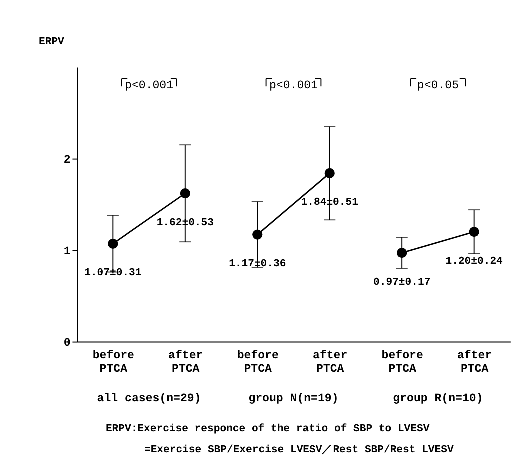 The width and height of the screenshot is (522, 475). Describe the element at coordinates (52, 42) in the screenshot. I see `y-axis-title: ERPV` at that location.